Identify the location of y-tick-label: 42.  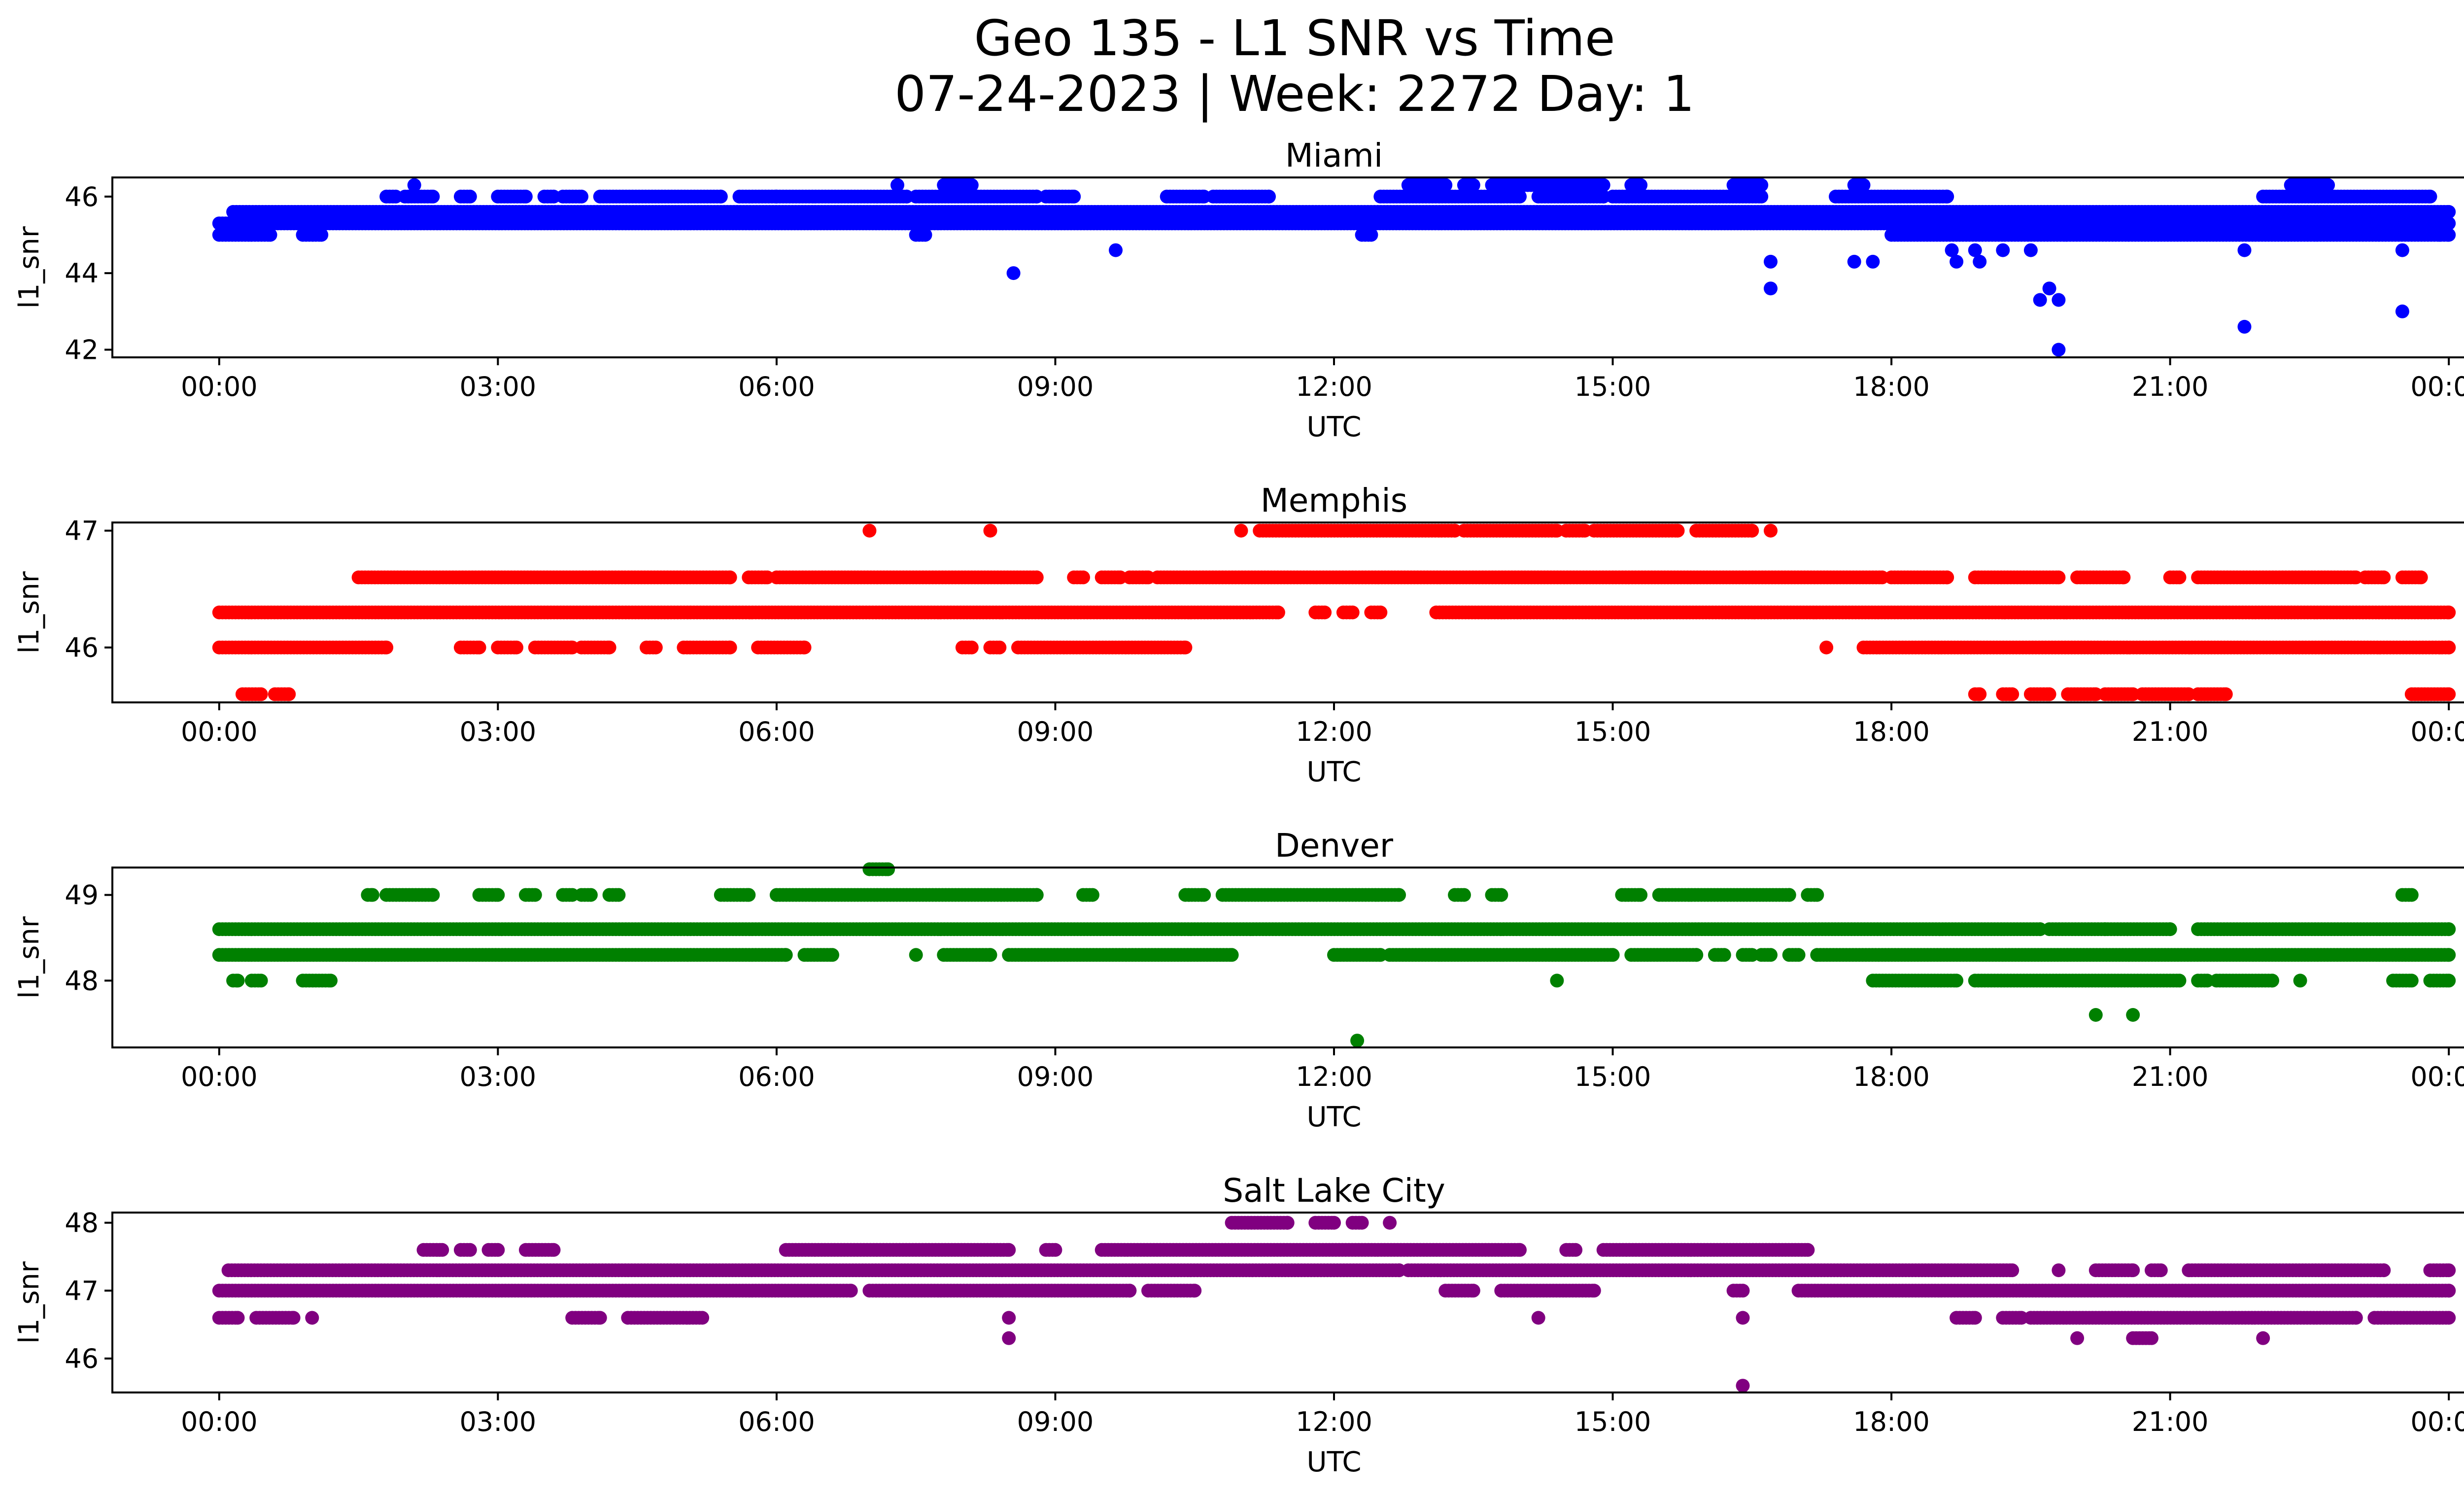
(82, 349).